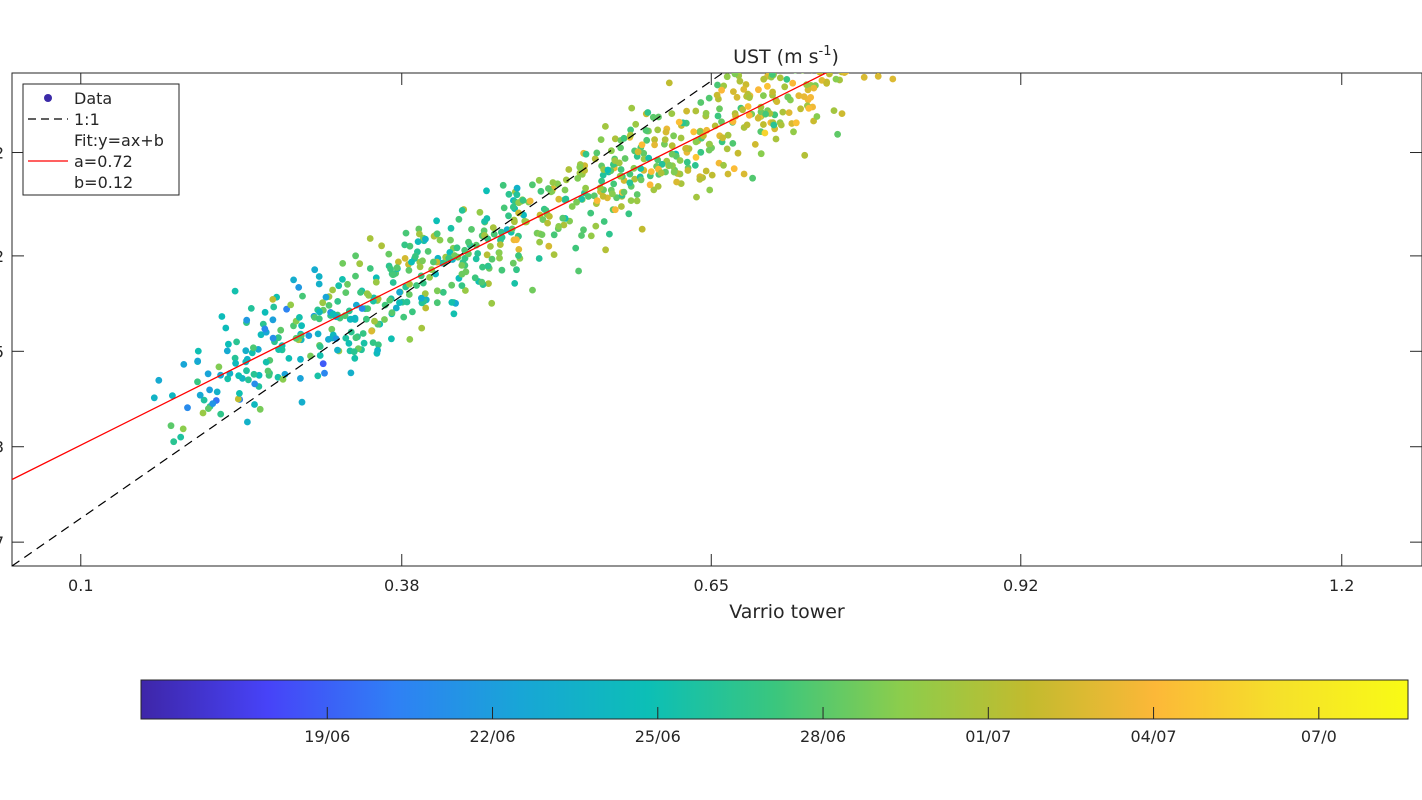 Image resolution: width=1422 pixels, height=800 pixels. Describe the element at coordinates (1341, 585) in the screenshot. I see `x-tick-label: 1.2` at that location.